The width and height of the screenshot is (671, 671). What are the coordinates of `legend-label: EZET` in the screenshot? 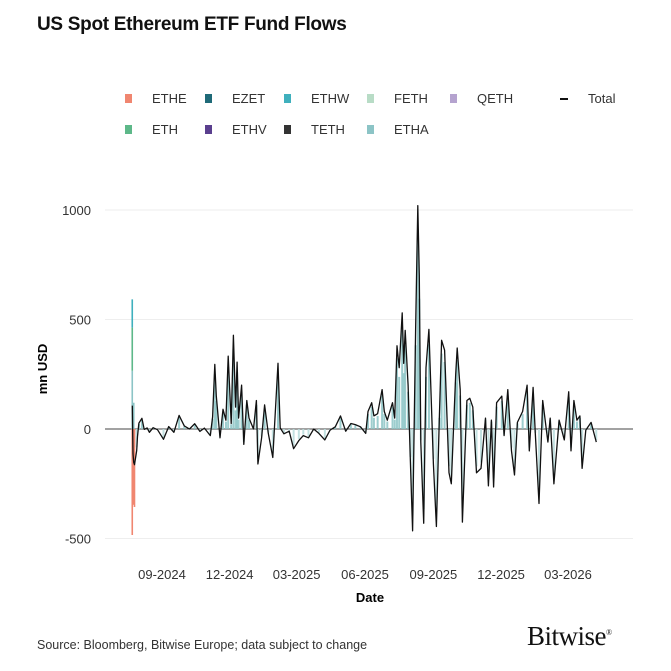 It's located at (249, 98).